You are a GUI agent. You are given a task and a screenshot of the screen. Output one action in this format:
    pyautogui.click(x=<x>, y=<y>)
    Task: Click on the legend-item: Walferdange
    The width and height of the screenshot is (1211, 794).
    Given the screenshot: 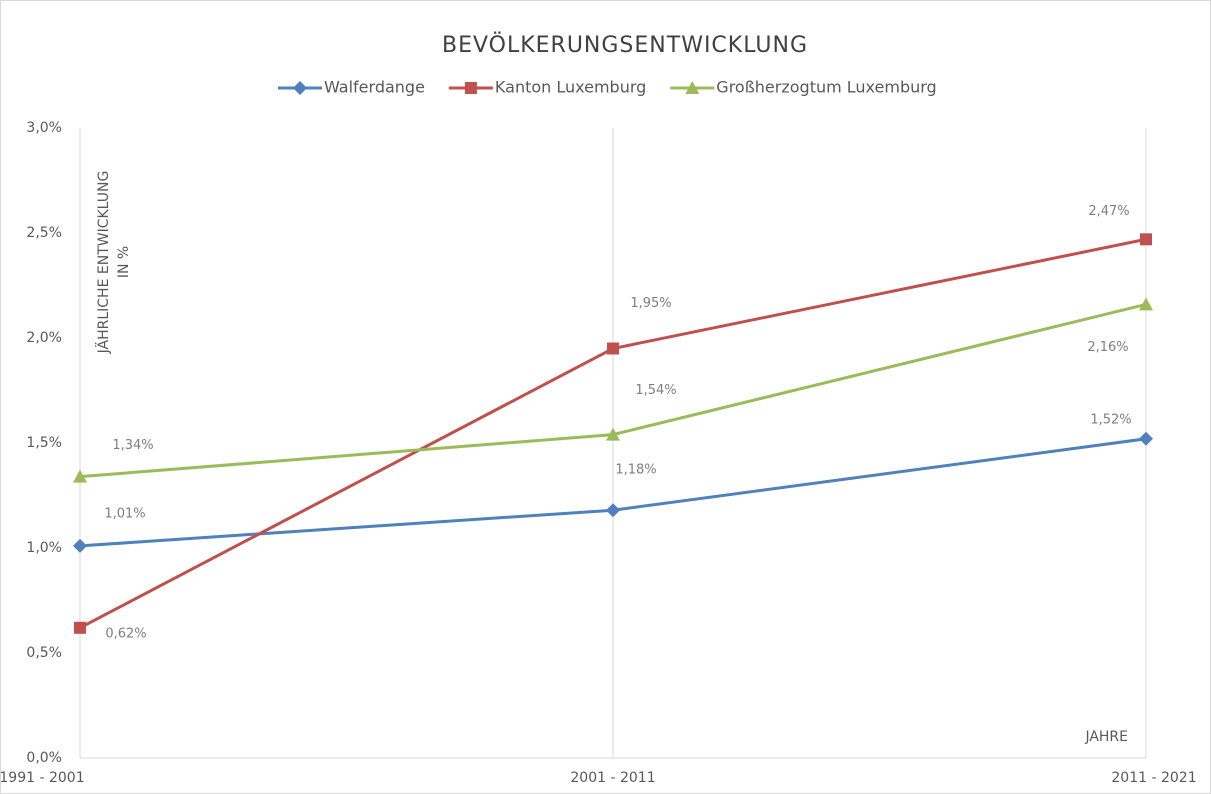 What is the action you would take?
    pyautogui.click(x=351, y=87)
    